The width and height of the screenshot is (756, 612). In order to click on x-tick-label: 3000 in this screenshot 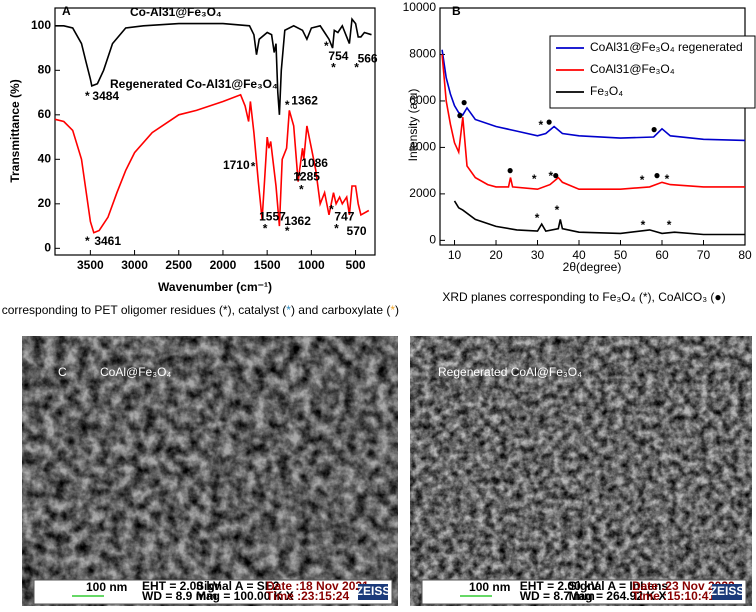, I will do `click(134, 265)`.